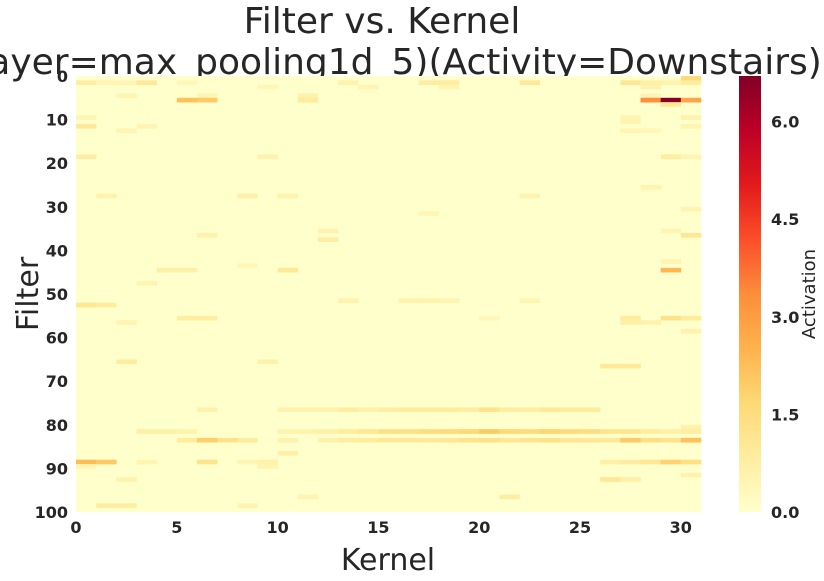  I want to click on colorbar-tick-label: 4.5, so click(785, 219).